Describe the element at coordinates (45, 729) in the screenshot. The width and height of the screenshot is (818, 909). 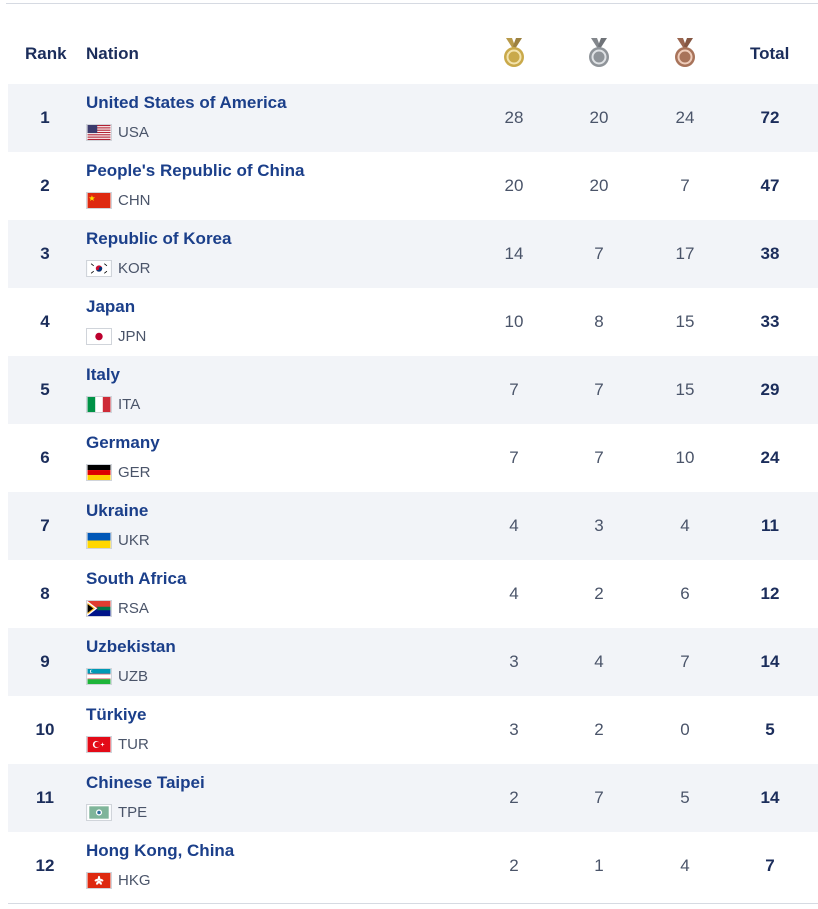
I see `rank-cell: 10` at that location.